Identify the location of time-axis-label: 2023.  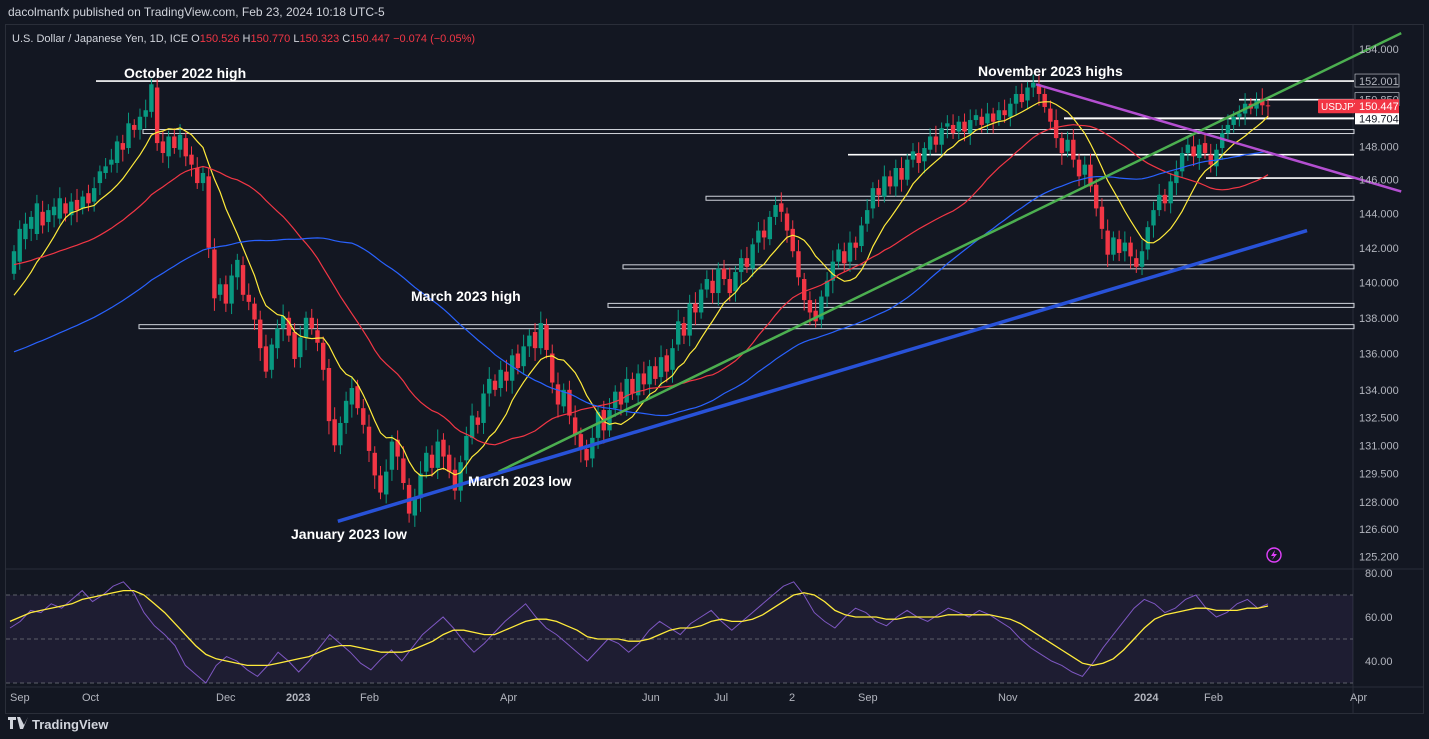
(298, 698).